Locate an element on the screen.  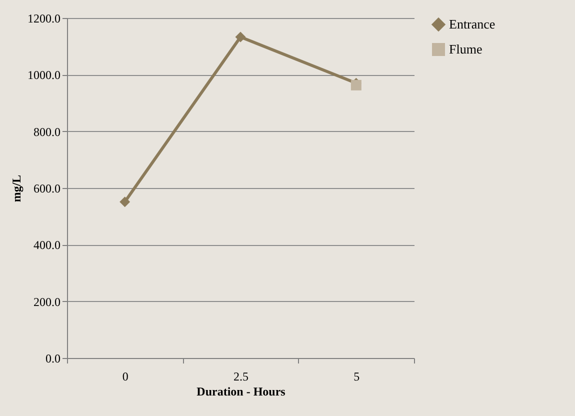
y-axis-title: mg/L is located at coordinates (17, 188).